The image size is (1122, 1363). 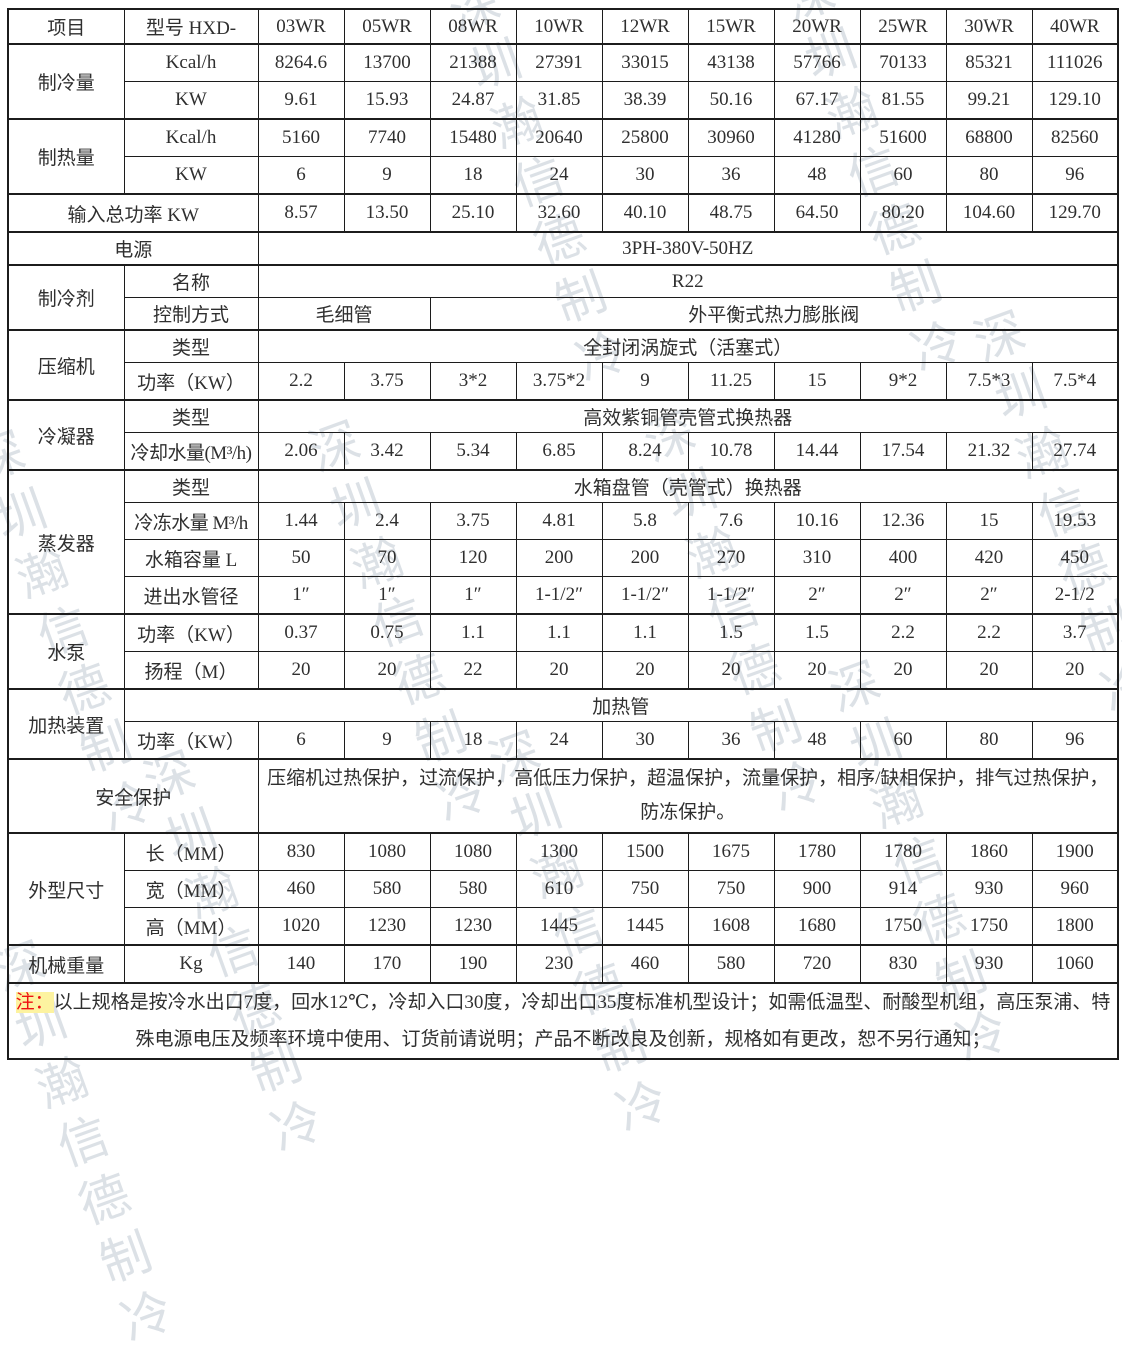 I want to click on value-cell: 68800, so click(x=989, y=137).